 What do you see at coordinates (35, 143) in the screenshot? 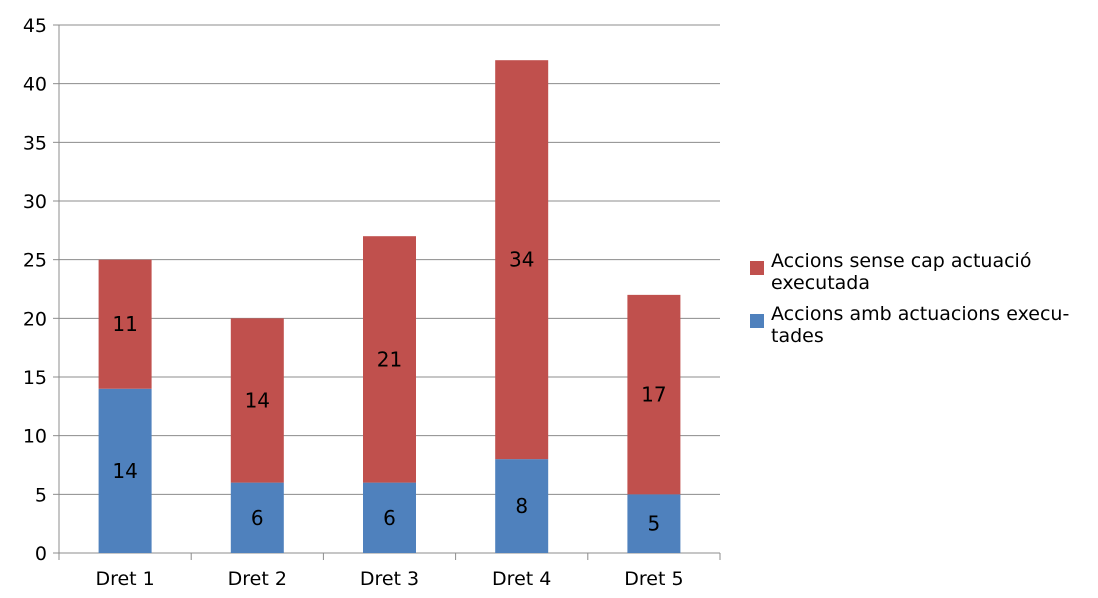
I see `y-tick-label: 35` at bounding box center [35, 143].